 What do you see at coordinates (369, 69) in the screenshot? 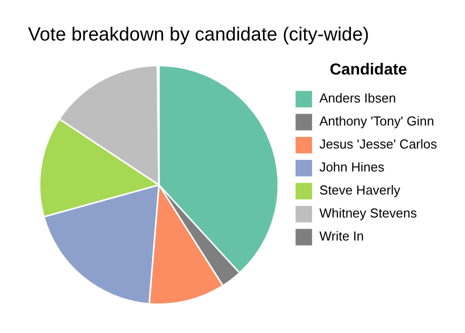
I see `legend-title: Candidate` at bounding box center [369, 69].